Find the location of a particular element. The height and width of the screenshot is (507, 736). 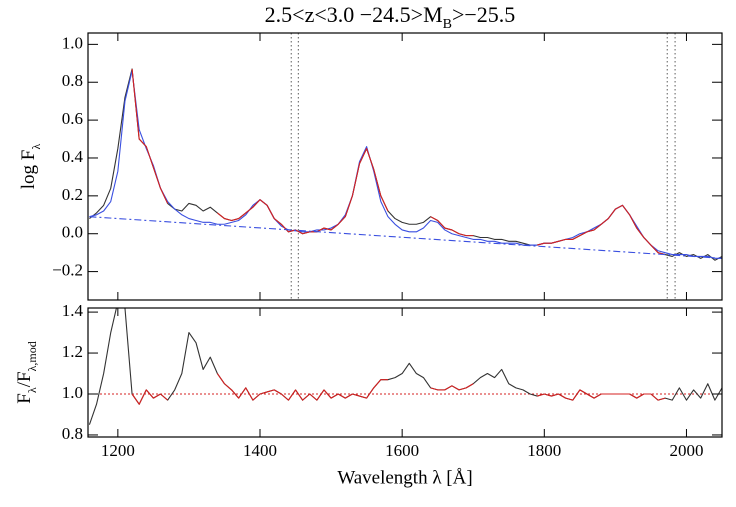

y-label-part: log F is located at coordinates (28, 170).